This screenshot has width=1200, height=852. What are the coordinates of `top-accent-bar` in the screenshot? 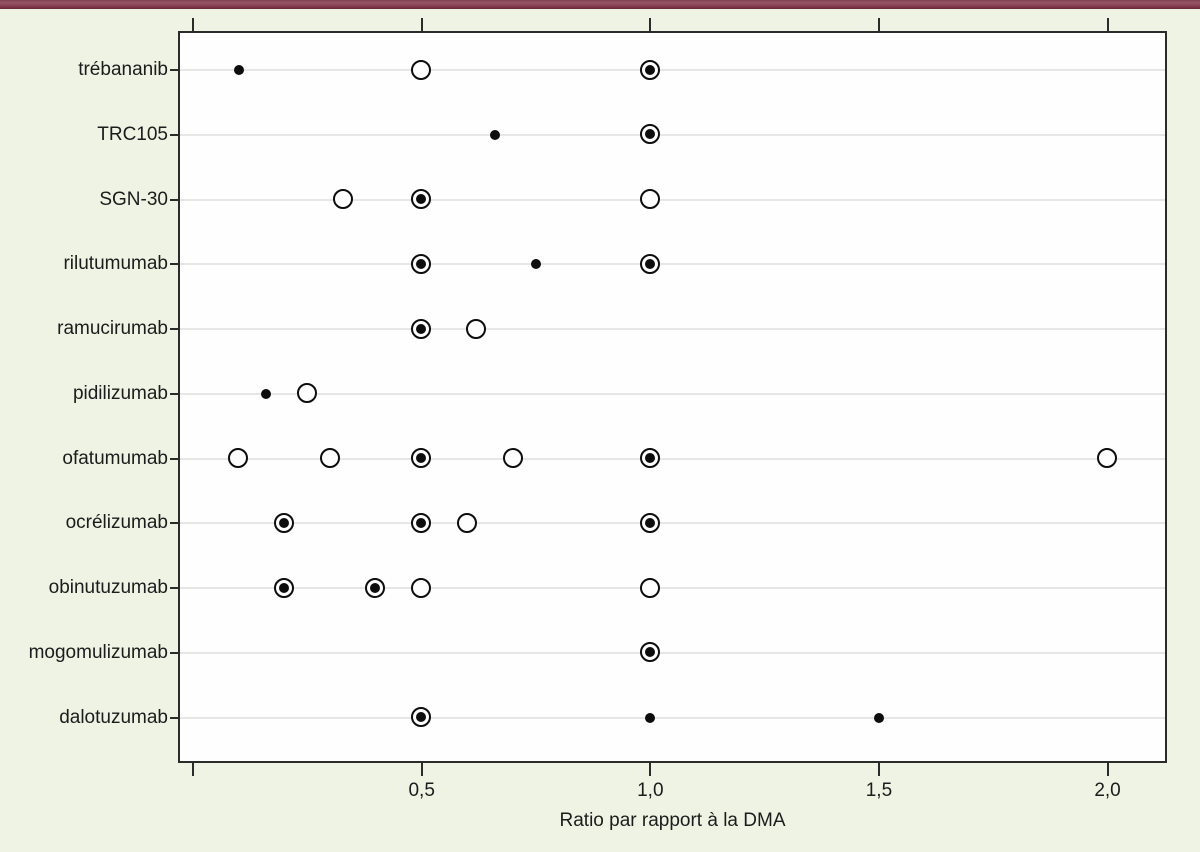 It's located at (600, 4).